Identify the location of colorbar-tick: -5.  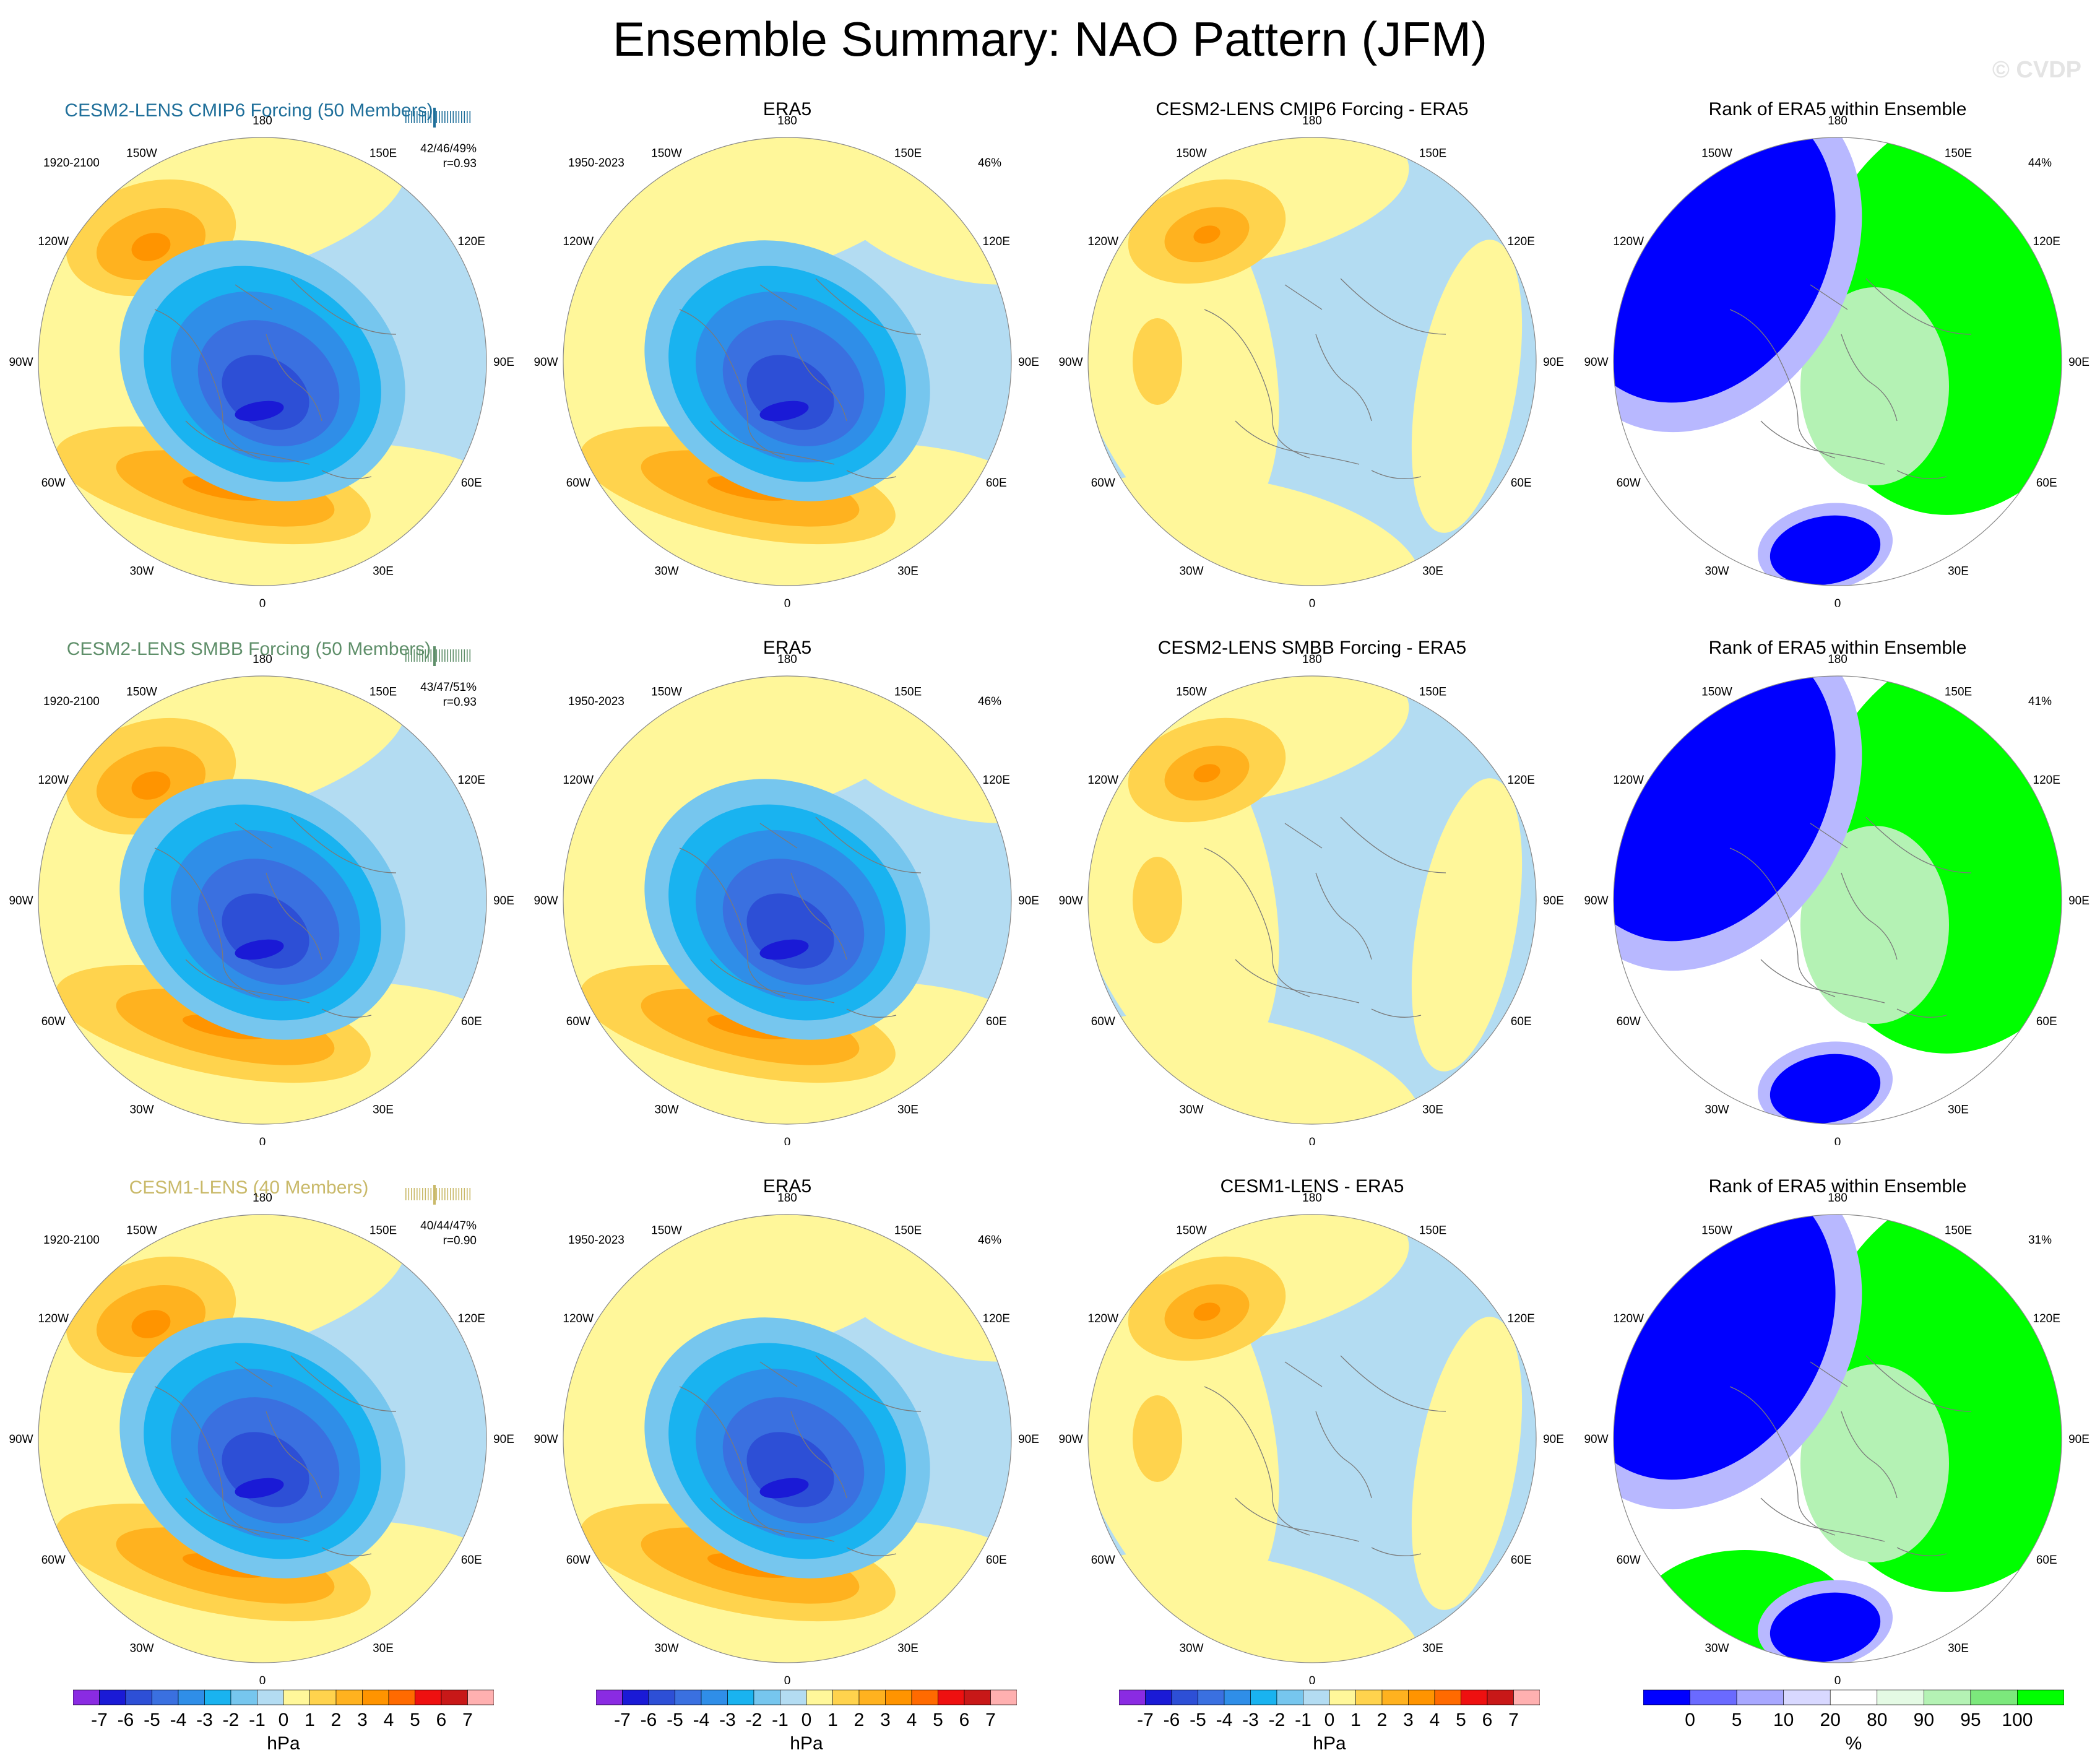
(152, 1720).